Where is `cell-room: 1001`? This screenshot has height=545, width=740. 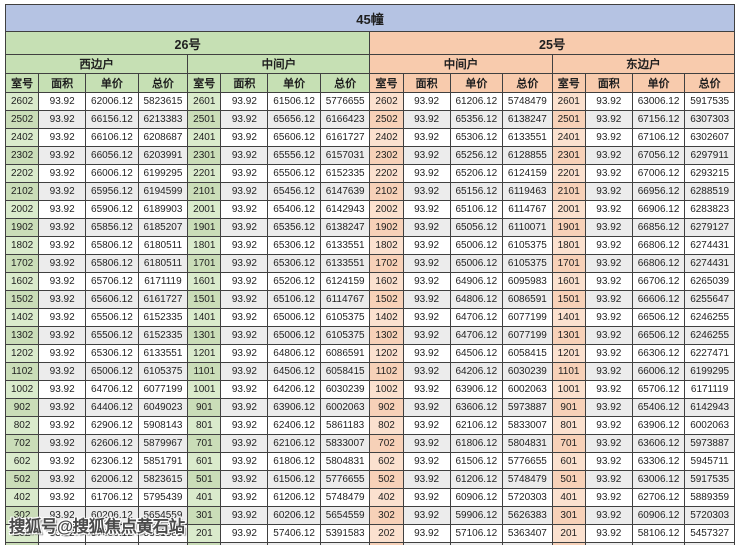 cell-room: 1001 is located at coordinates (568, 389).